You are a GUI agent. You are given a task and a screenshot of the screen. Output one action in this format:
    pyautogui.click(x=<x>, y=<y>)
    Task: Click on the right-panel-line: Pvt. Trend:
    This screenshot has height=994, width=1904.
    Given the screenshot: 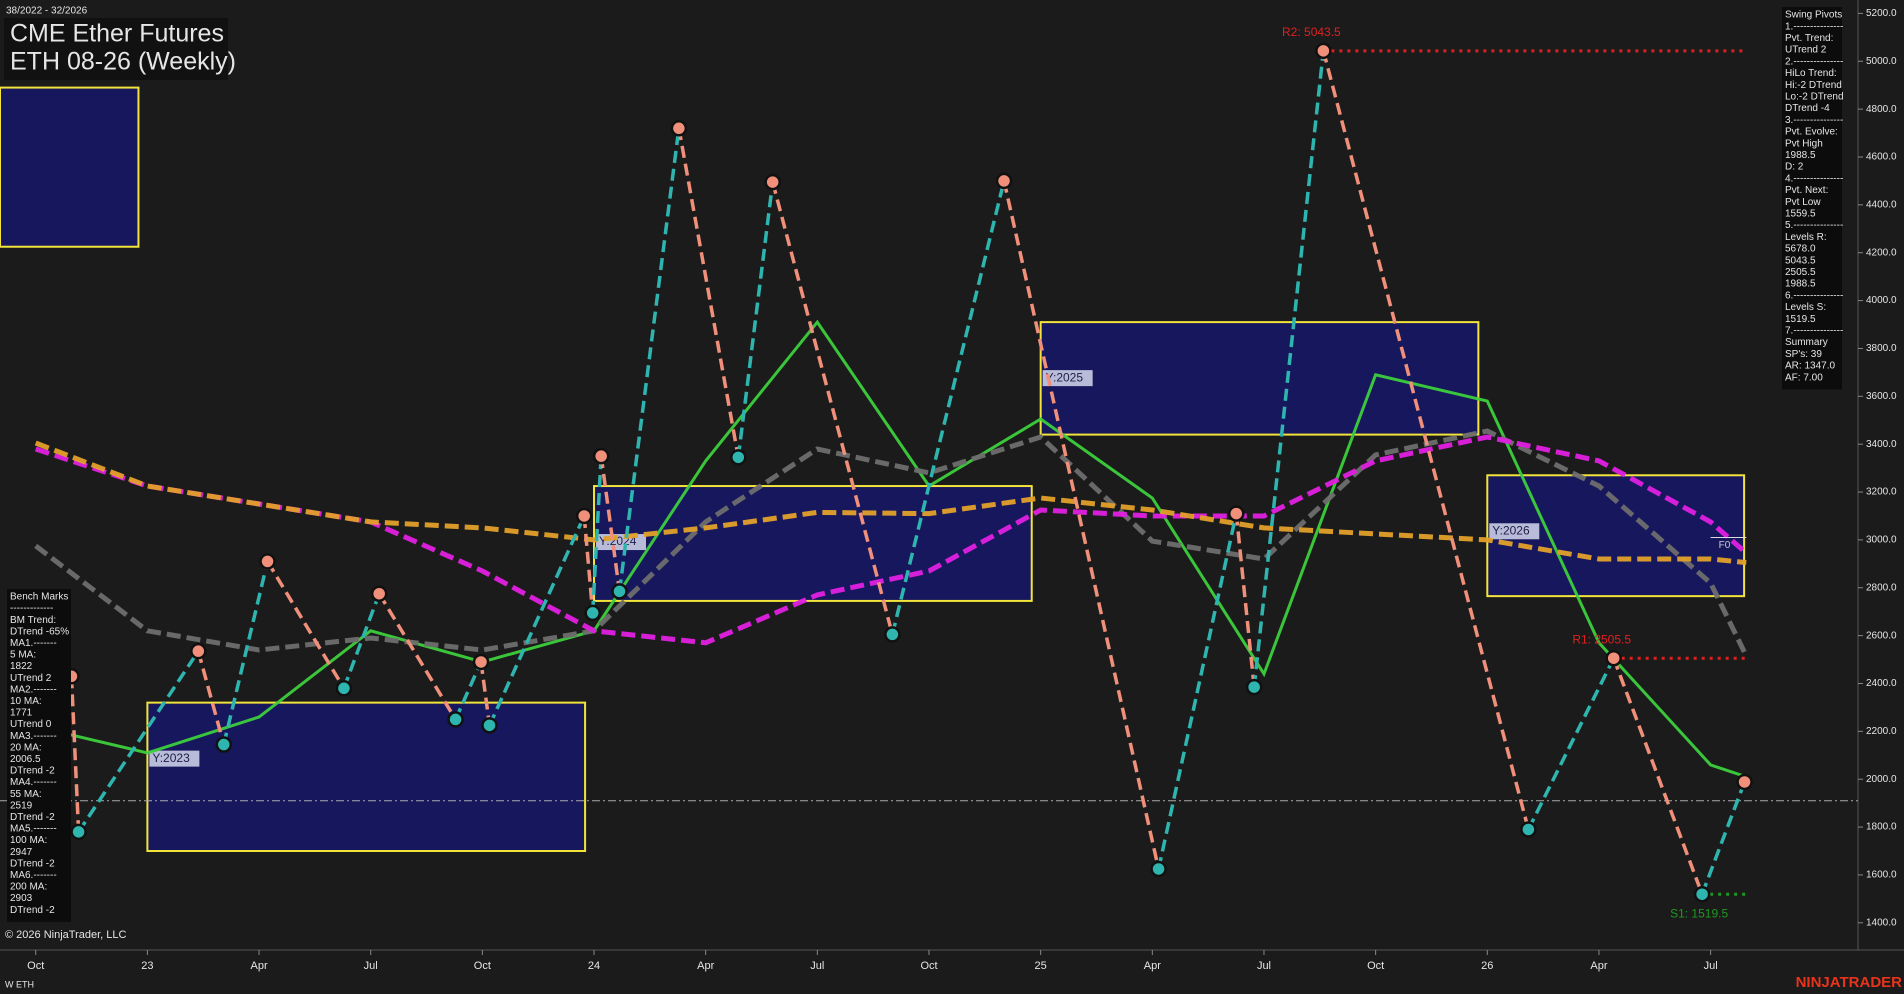 What is the action you would take?
    pyautogui.click(x=1809, y=38)
    